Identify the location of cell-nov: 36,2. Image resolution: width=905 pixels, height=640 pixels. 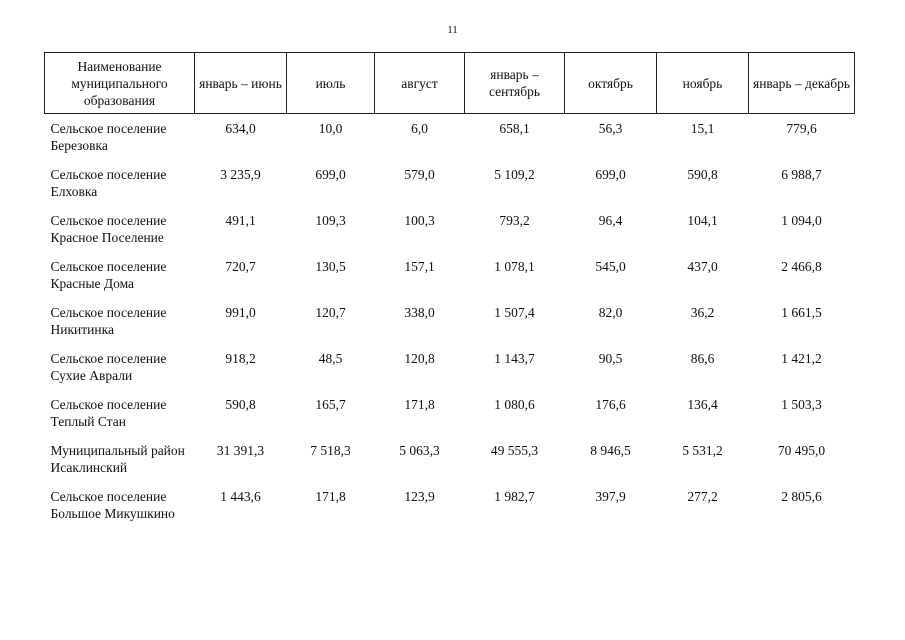
(702, 312).